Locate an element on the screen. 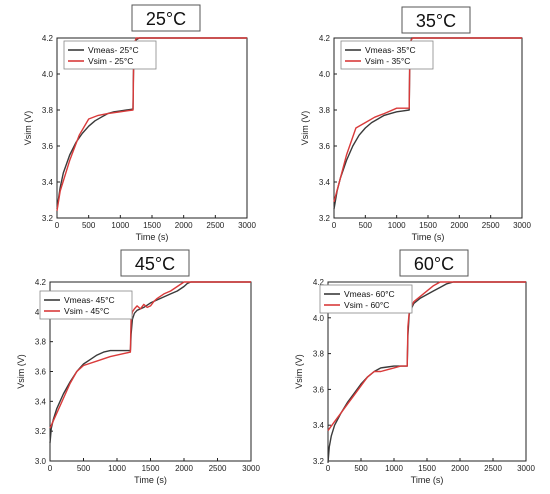 This screenshot has height=494, width=550. chart-title: 35°C is located at coordinates (436, 21).